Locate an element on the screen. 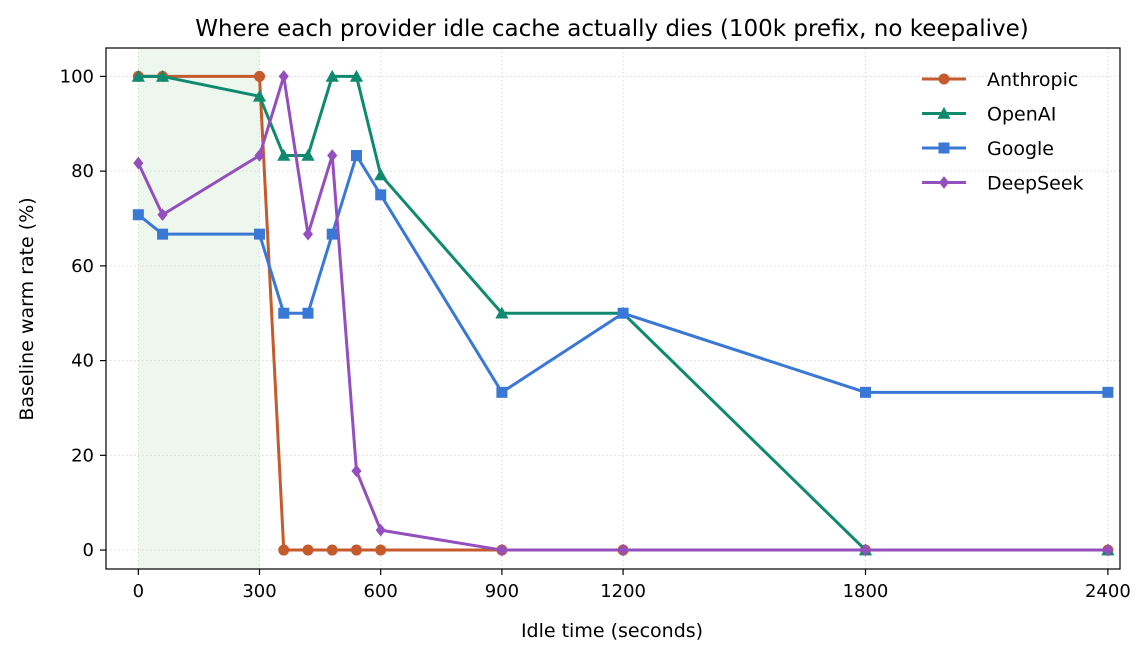 This screenshot has width=1136, height=660. y-tick-label: 100 is located at coordinates (77, 76).